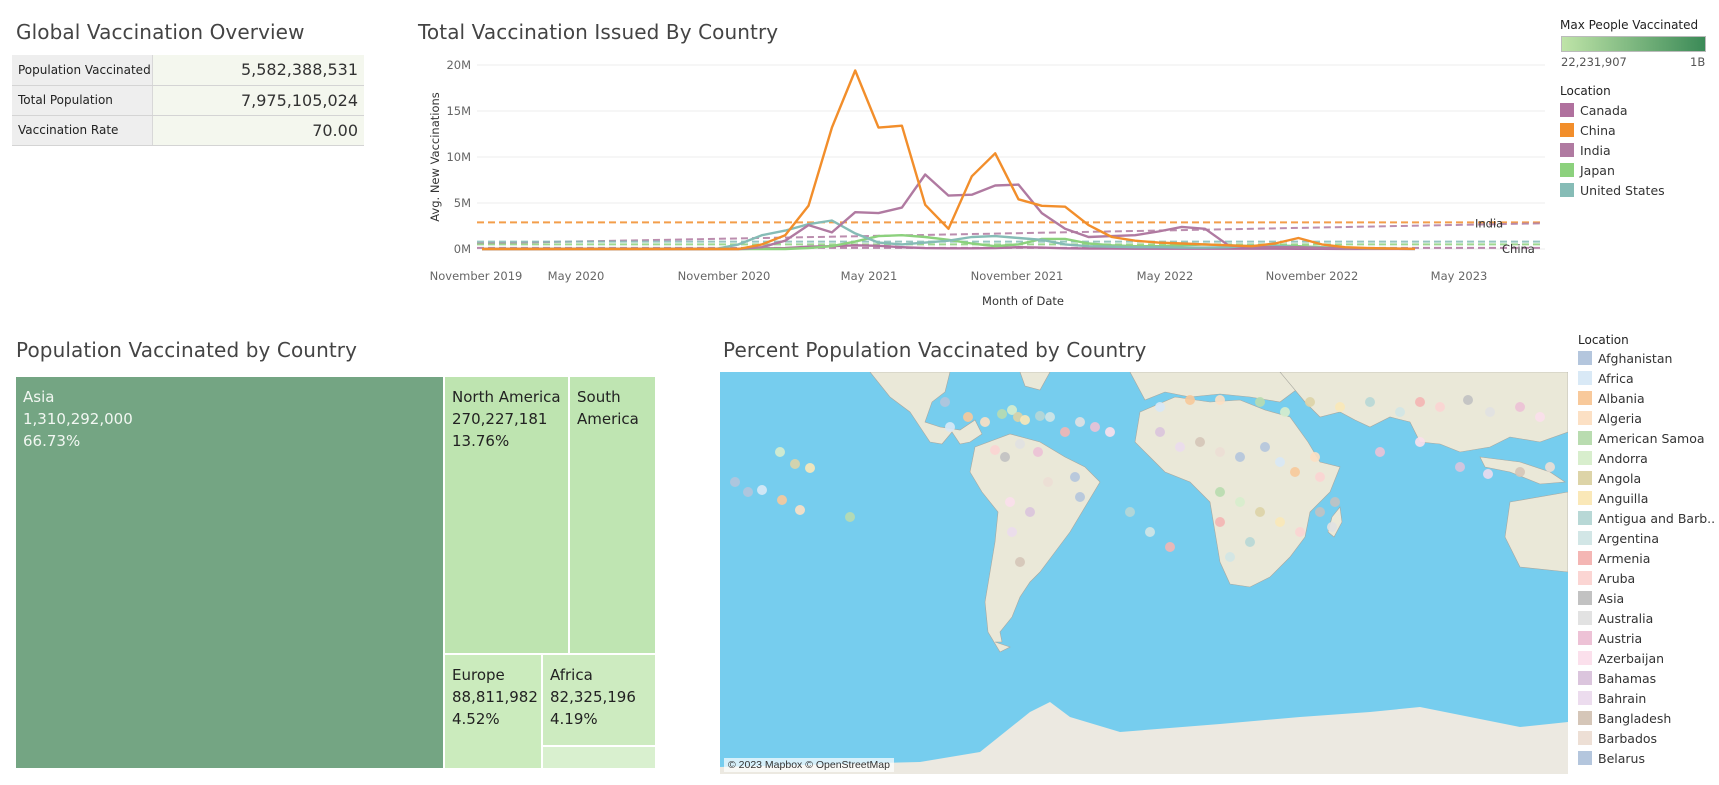  What do you see at coordinates (613, 516) in the screenshot?
I see `treemap-cell: South America` at bounding box center [613, 516].